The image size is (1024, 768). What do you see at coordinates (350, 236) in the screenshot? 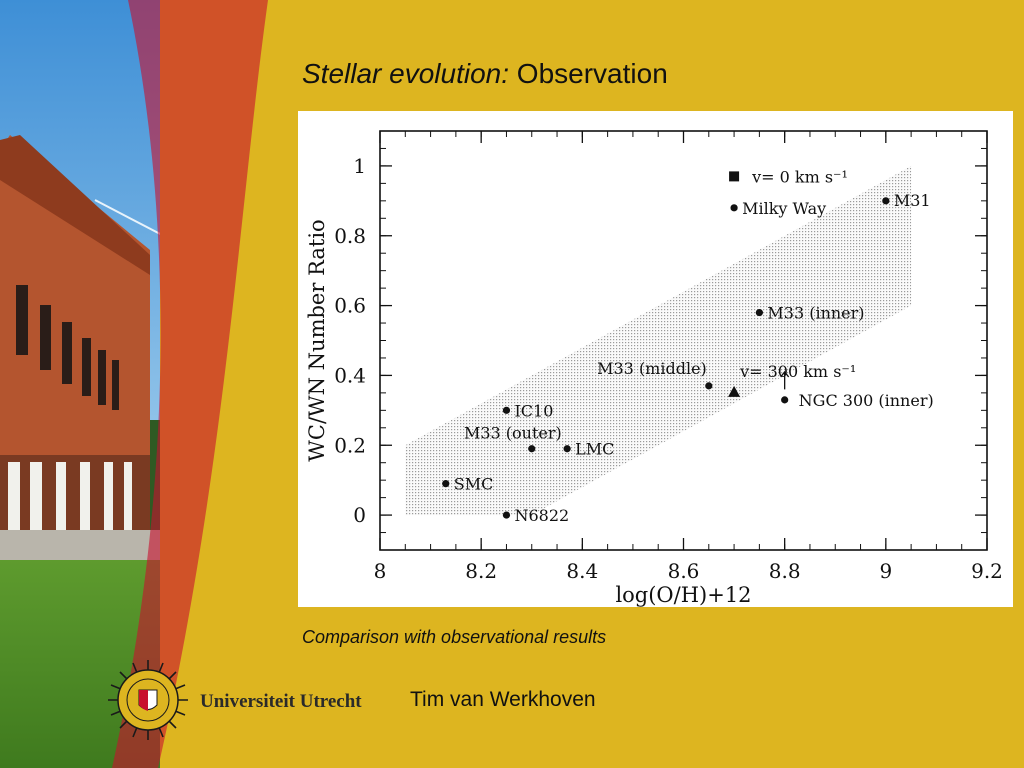
I see `y-tick-label: 0.8` at bounding box center [350, 236].